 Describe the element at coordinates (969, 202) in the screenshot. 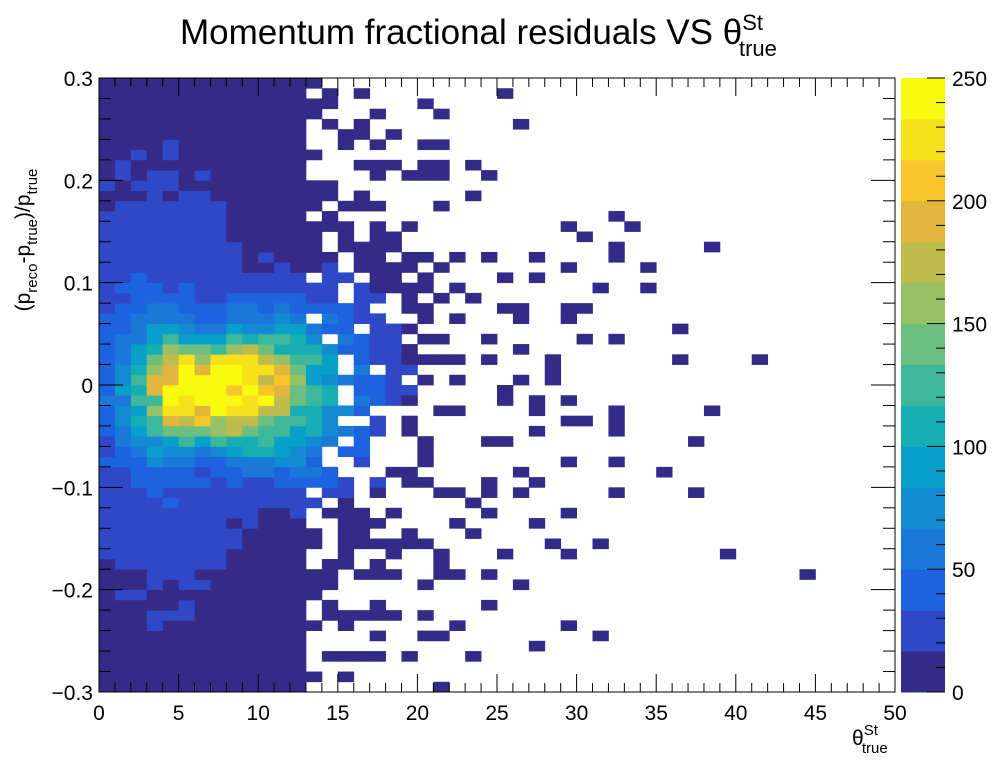

I see `colorbar-tick-label: 200` at that location.